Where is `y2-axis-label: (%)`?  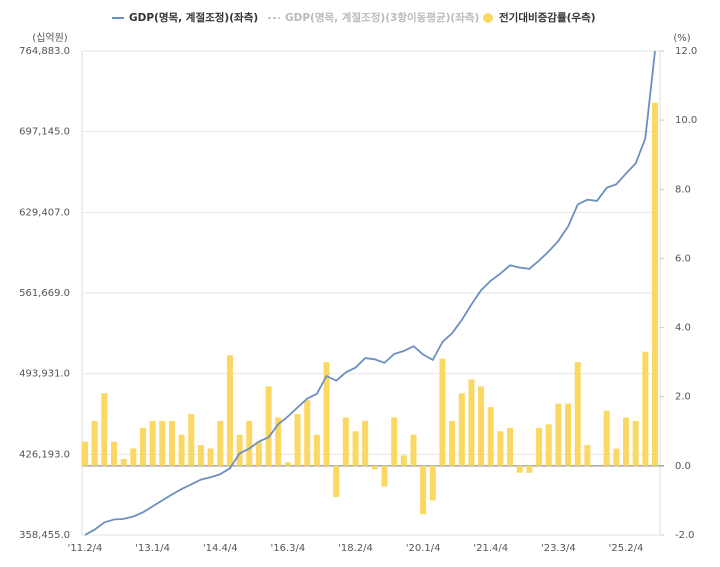 y2-axis-label: (%) is located at coordinates (681, 38).